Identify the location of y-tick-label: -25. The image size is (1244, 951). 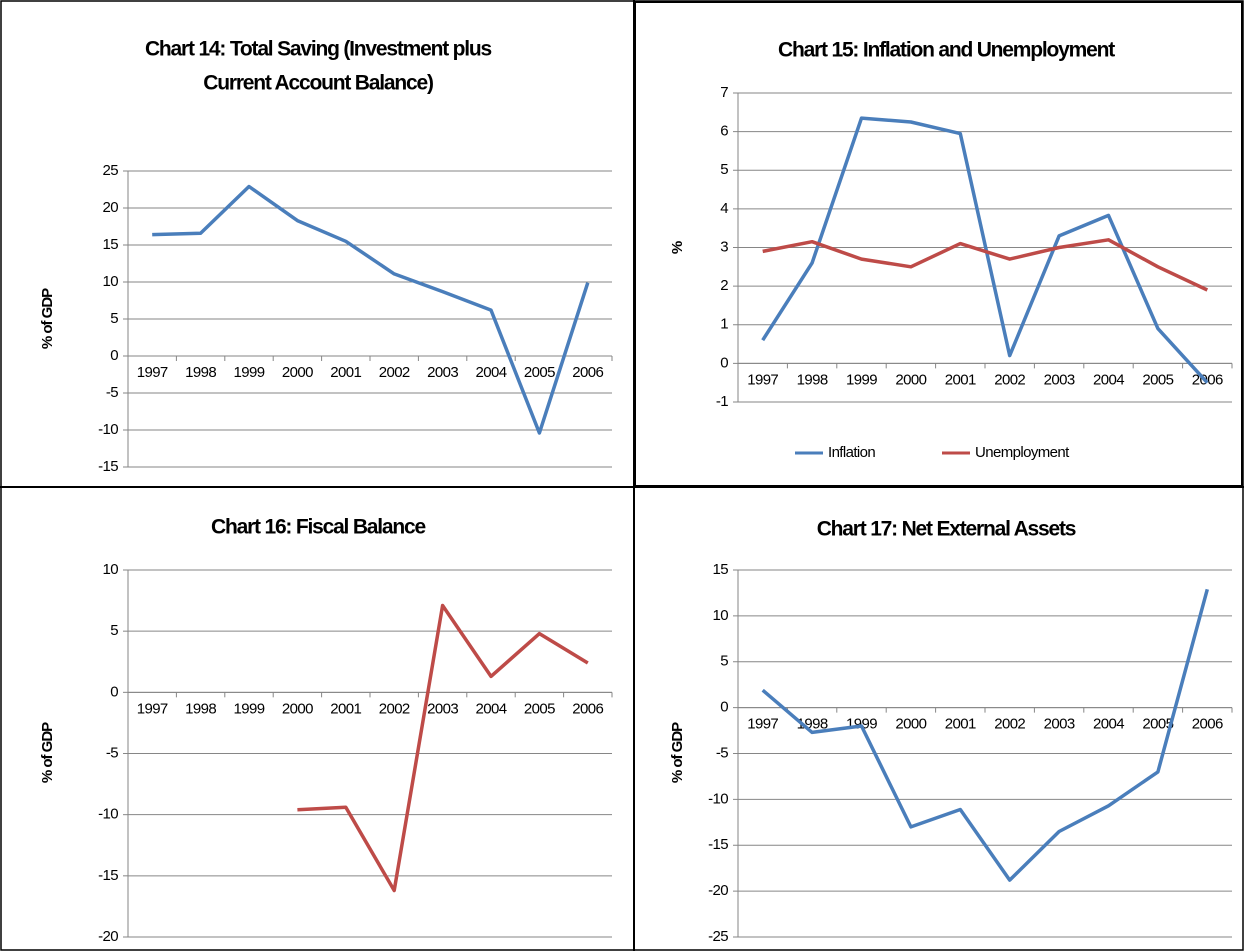
(718, 936).